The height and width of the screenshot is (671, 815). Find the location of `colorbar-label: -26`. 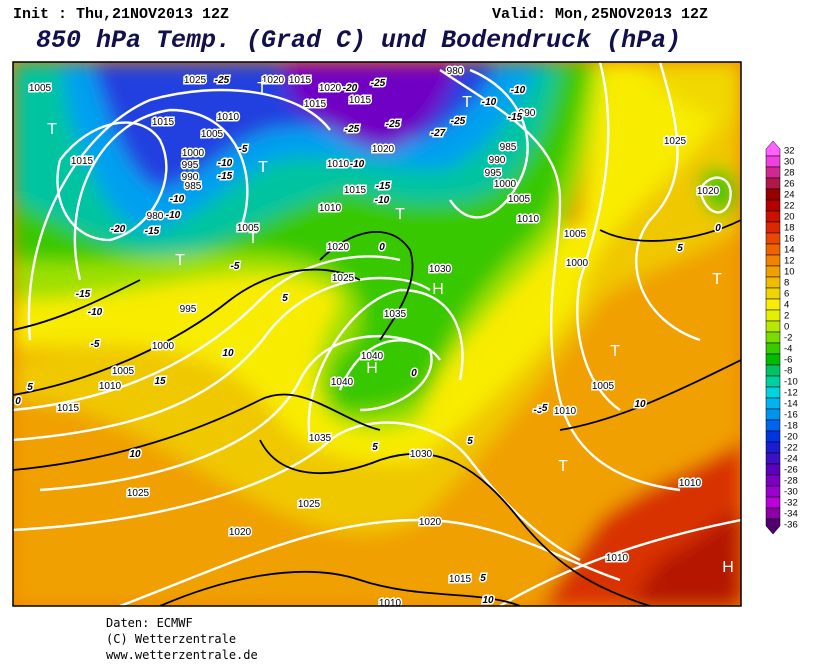

colorbar-label: -26 is located at coordinates (791, 470).